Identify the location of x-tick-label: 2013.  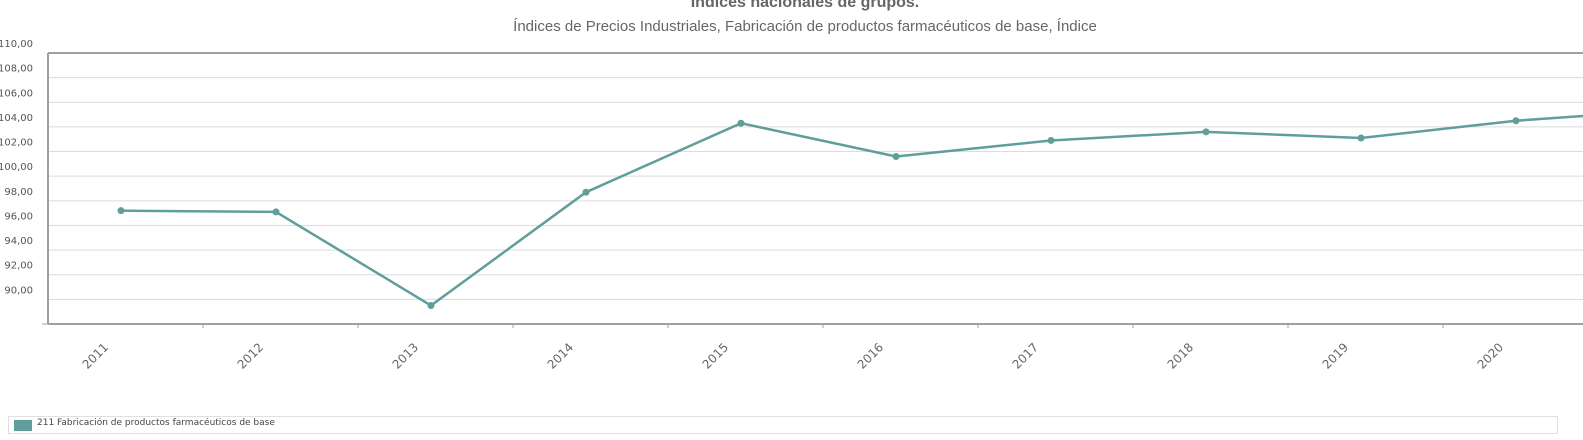
(405, 355).